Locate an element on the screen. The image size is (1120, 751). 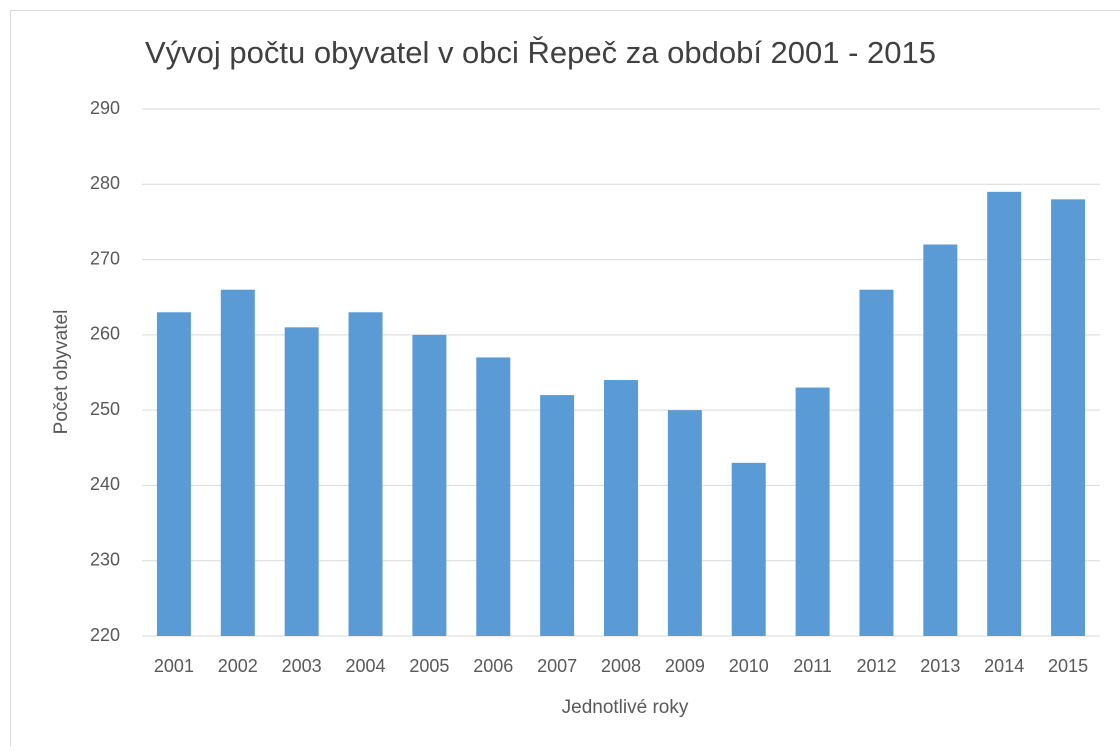
x-tick-label: 2003 is located at coordinates (302, 666).